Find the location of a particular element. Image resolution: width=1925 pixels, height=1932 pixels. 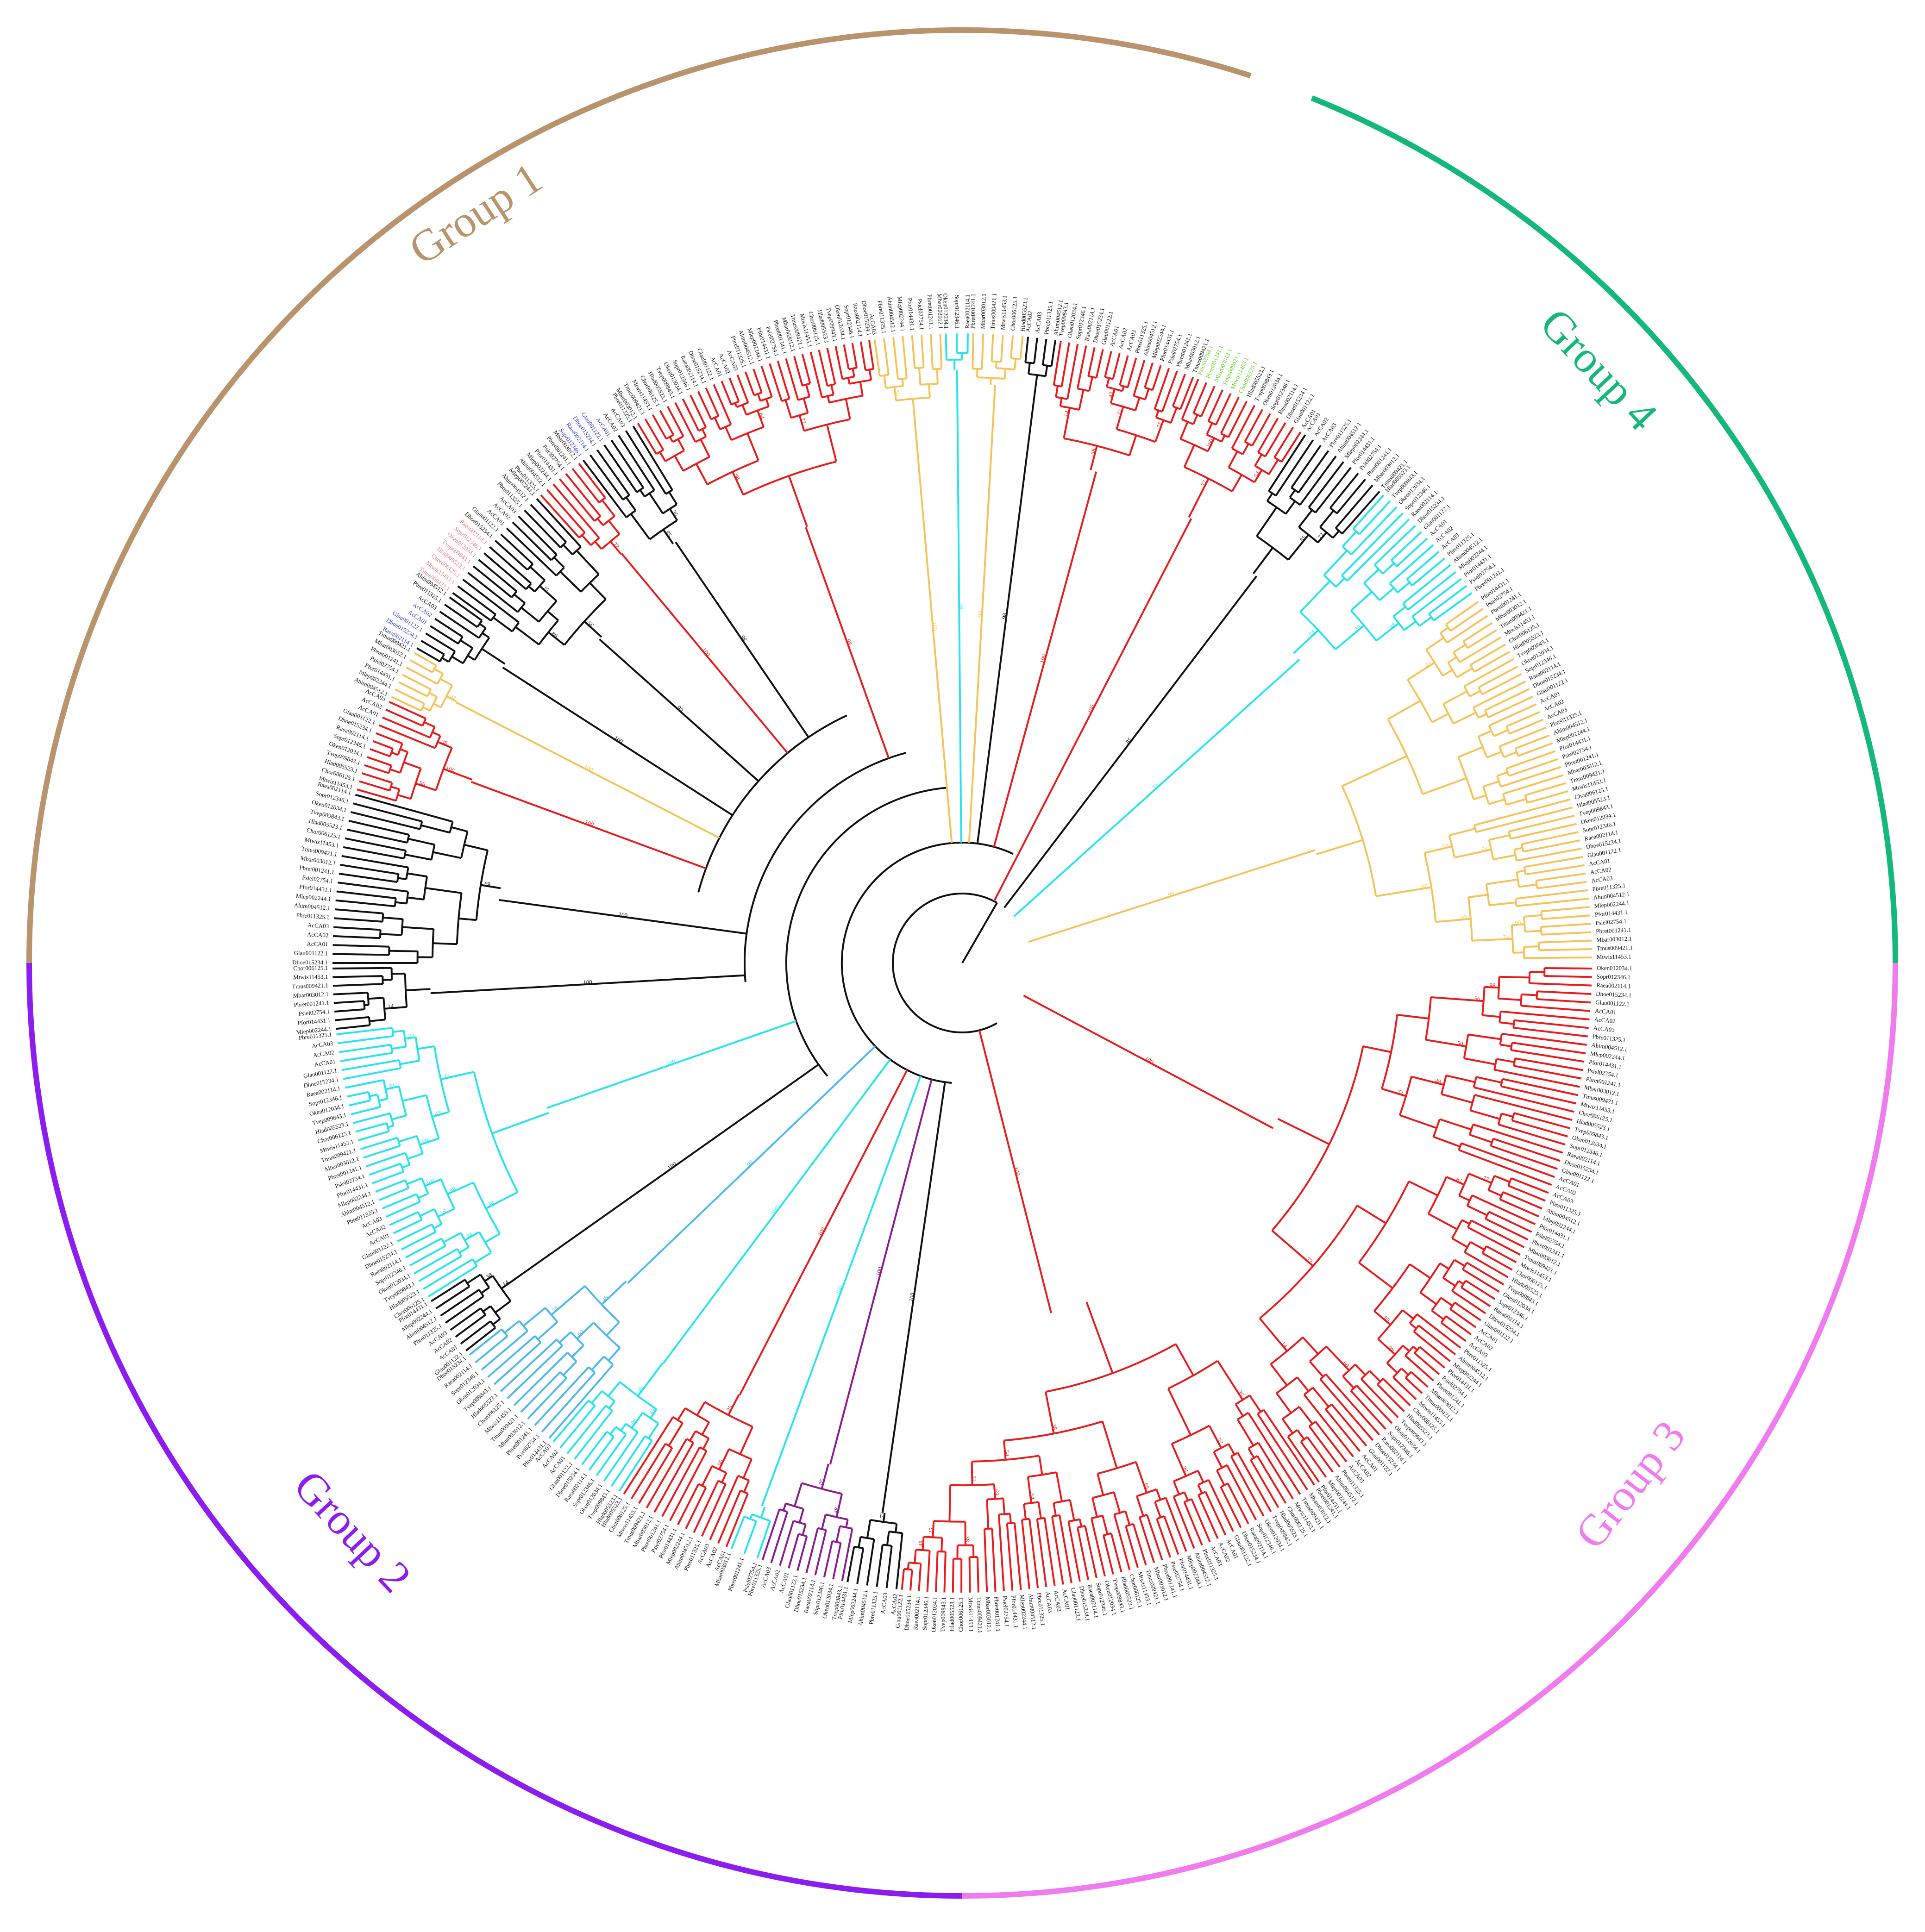

support-value: 50 is located at coordinates (1445, 846).